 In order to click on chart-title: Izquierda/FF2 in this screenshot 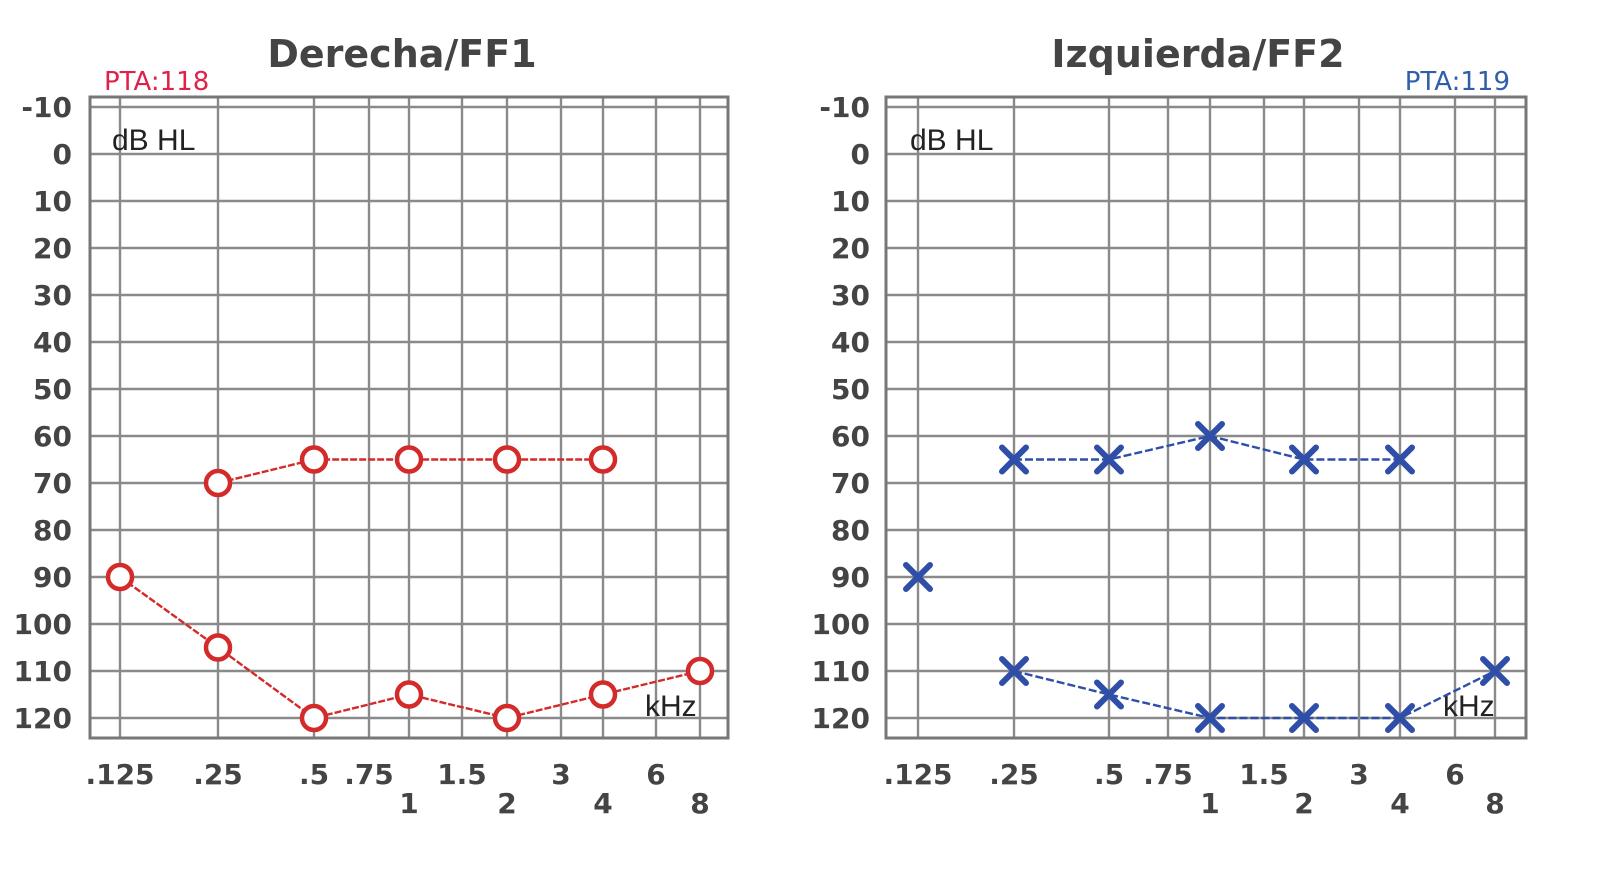, I will do `click(1197, 54)`.